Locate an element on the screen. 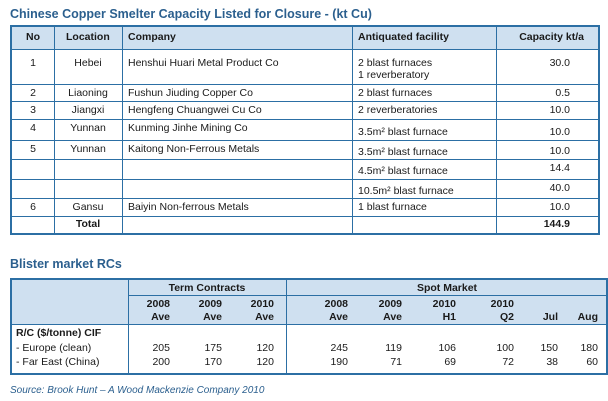 This screenshot has width=608, height=401. period-label: Q2 is located at coordinates (506, 317).